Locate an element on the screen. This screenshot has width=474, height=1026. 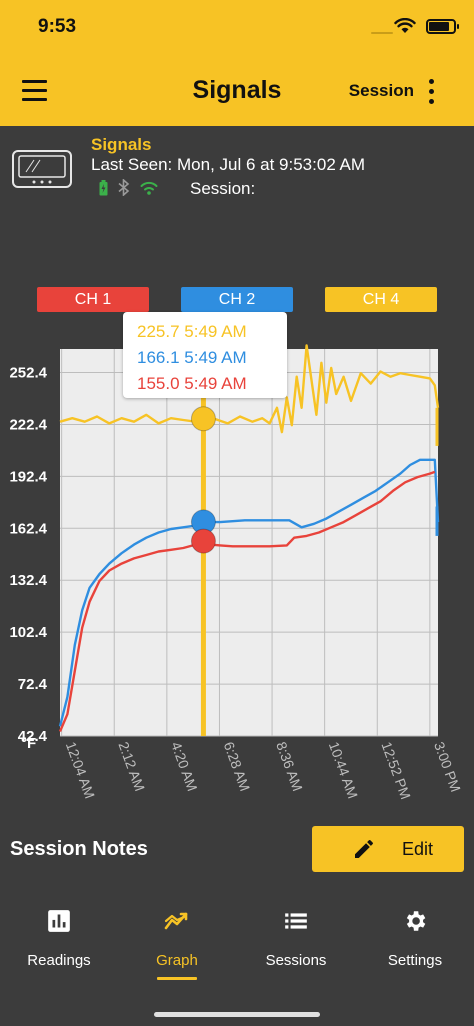
channel-4-button: CH 4 is located at coordinates (381, 299).